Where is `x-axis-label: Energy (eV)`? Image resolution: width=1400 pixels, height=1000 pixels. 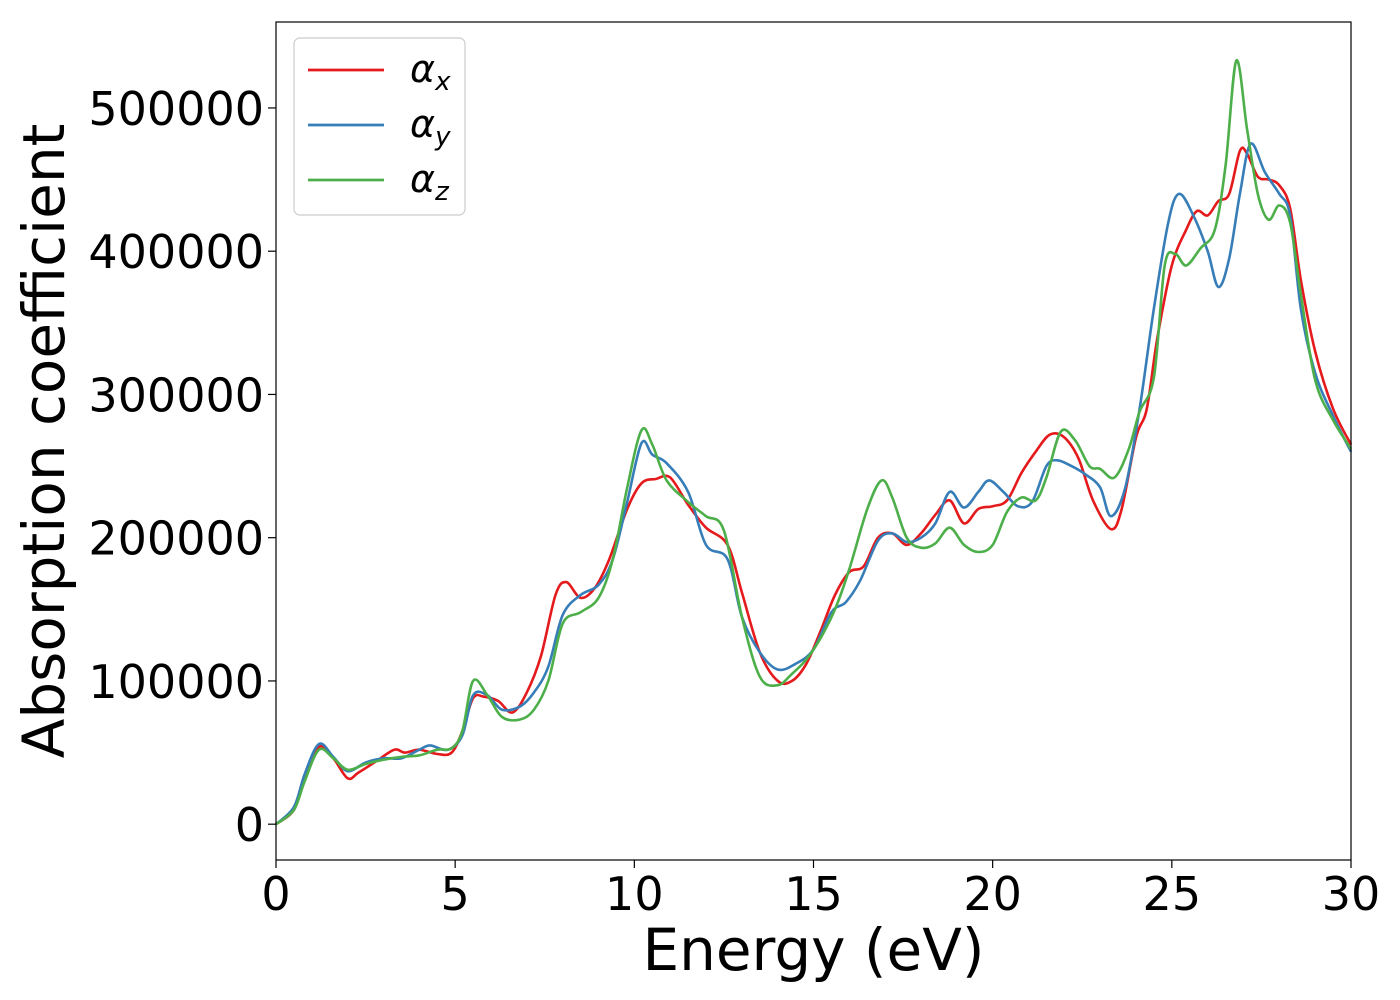 x-axis-label: Energy (eV) is located at coordinates (813, 950).